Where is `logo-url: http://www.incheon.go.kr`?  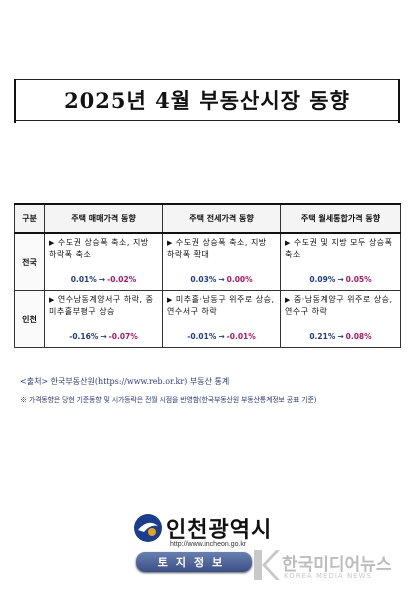
logo-url: http://www.incheon.go.kr is located at coordinates (208, 544).